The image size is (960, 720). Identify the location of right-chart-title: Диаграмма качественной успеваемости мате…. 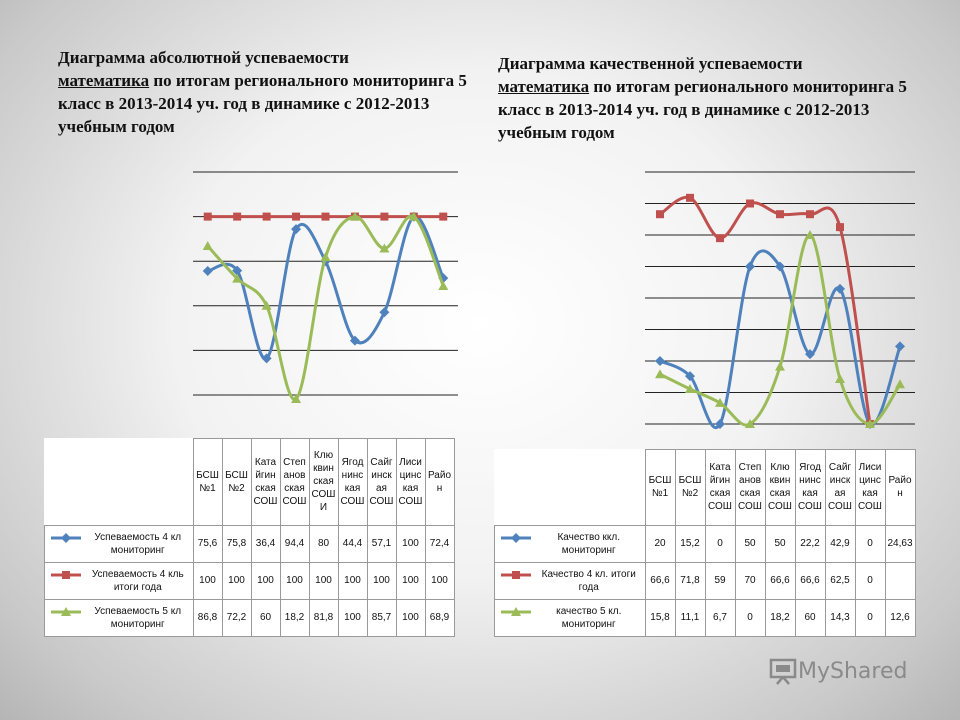
(702, 98).